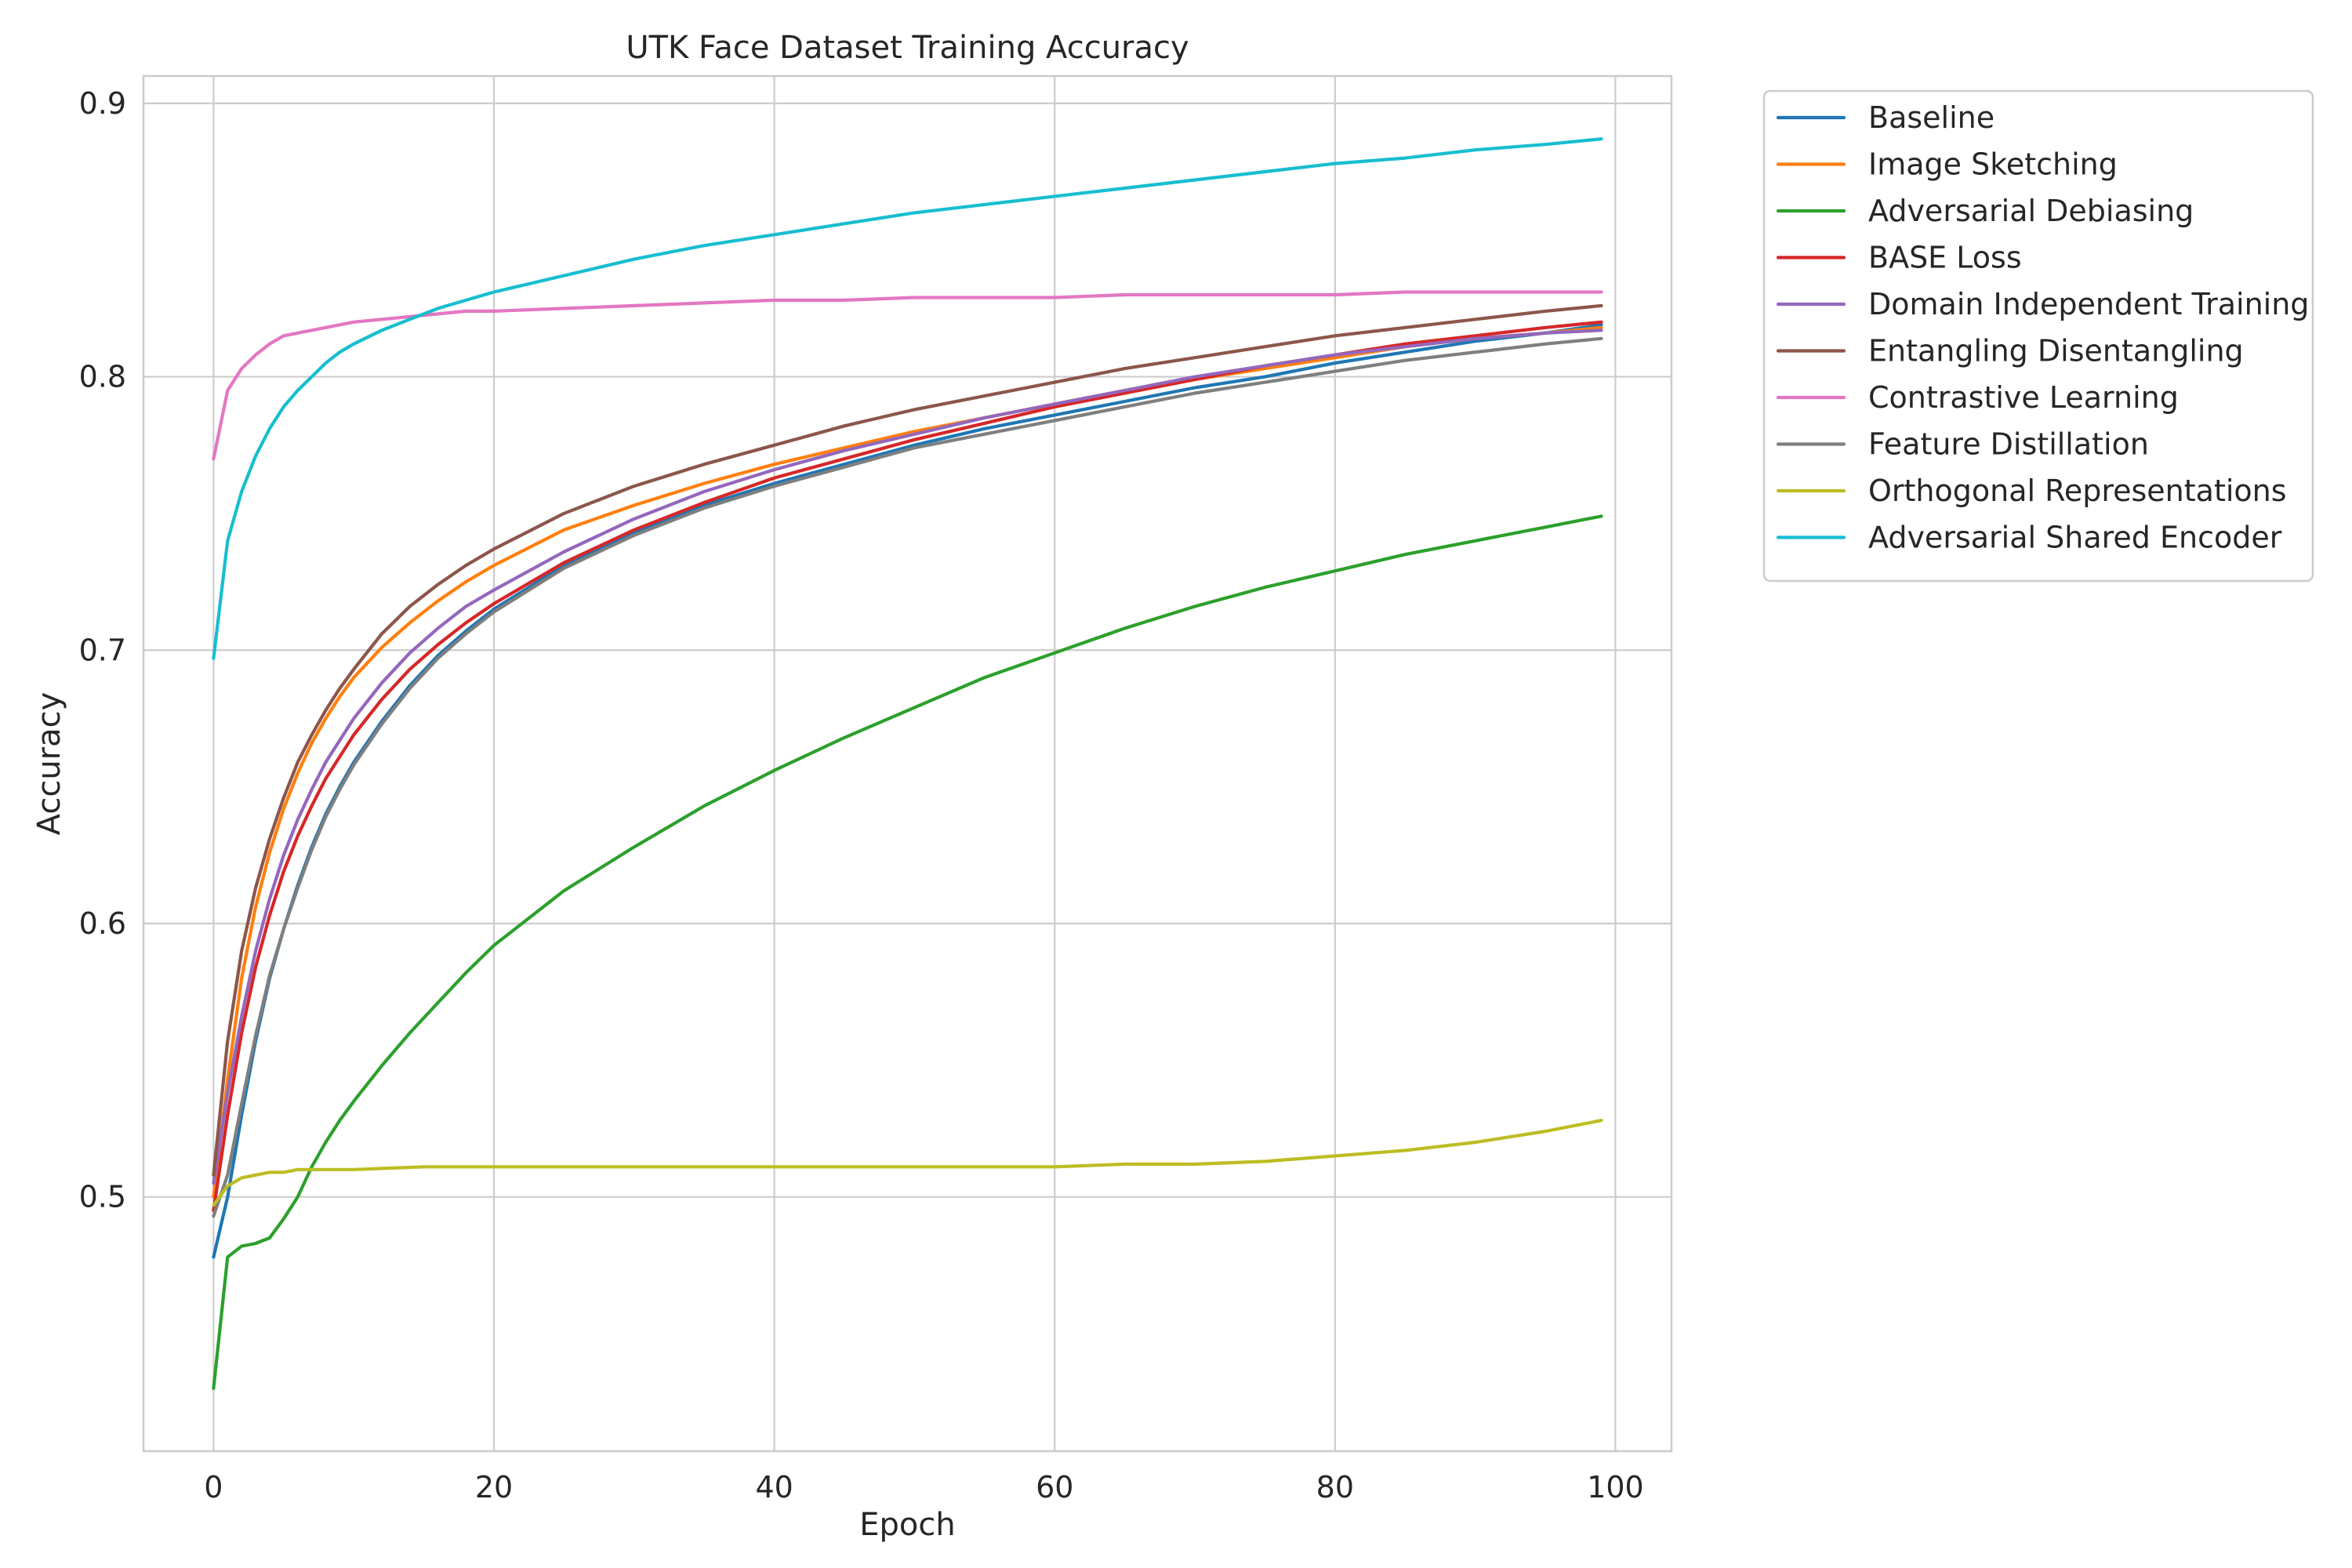 This screenshot has width=2352, height=1568. I want to click on chart-title: UTK Face Dataset Training Accuracy, so click(908, 48).